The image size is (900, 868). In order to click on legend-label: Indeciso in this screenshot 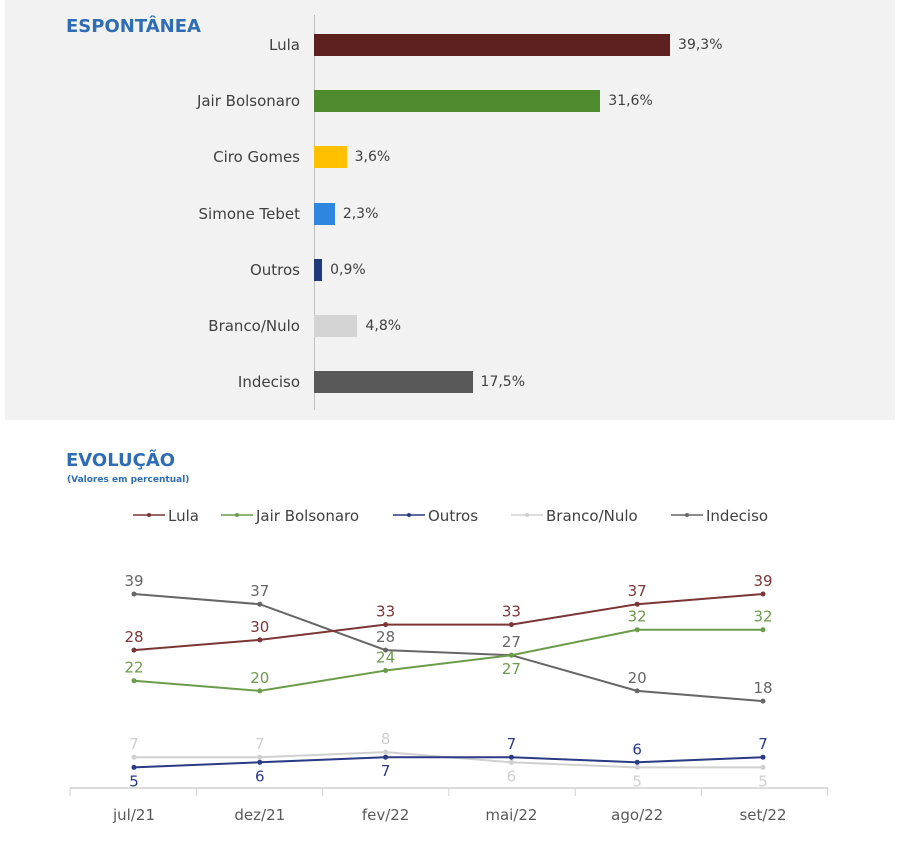, I will do `click(737, 516)`.